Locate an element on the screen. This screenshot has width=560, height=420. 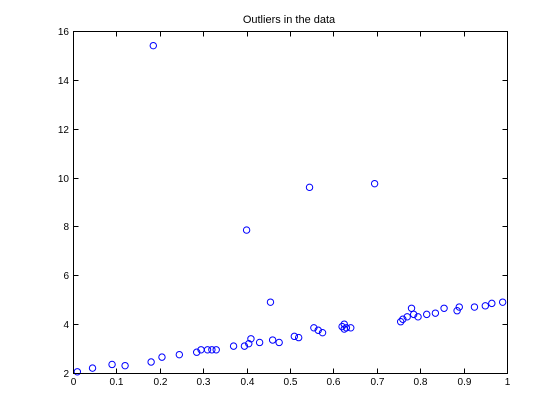
x-tick-label: 0.6 is located at coordinates (334, 382).